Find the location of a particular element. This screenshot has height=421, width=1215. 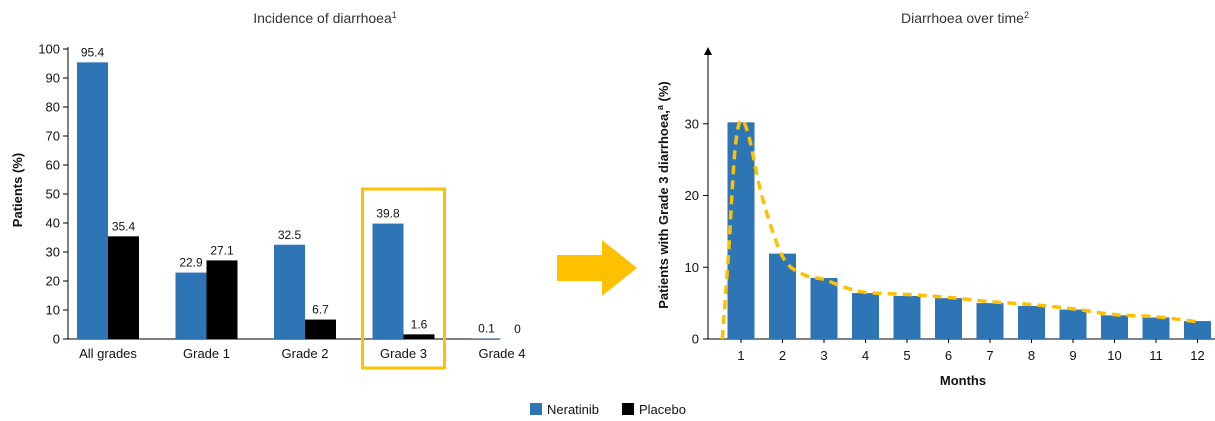

left-data-label-neratinib: 32.5 is located at coordinates (290, 235).